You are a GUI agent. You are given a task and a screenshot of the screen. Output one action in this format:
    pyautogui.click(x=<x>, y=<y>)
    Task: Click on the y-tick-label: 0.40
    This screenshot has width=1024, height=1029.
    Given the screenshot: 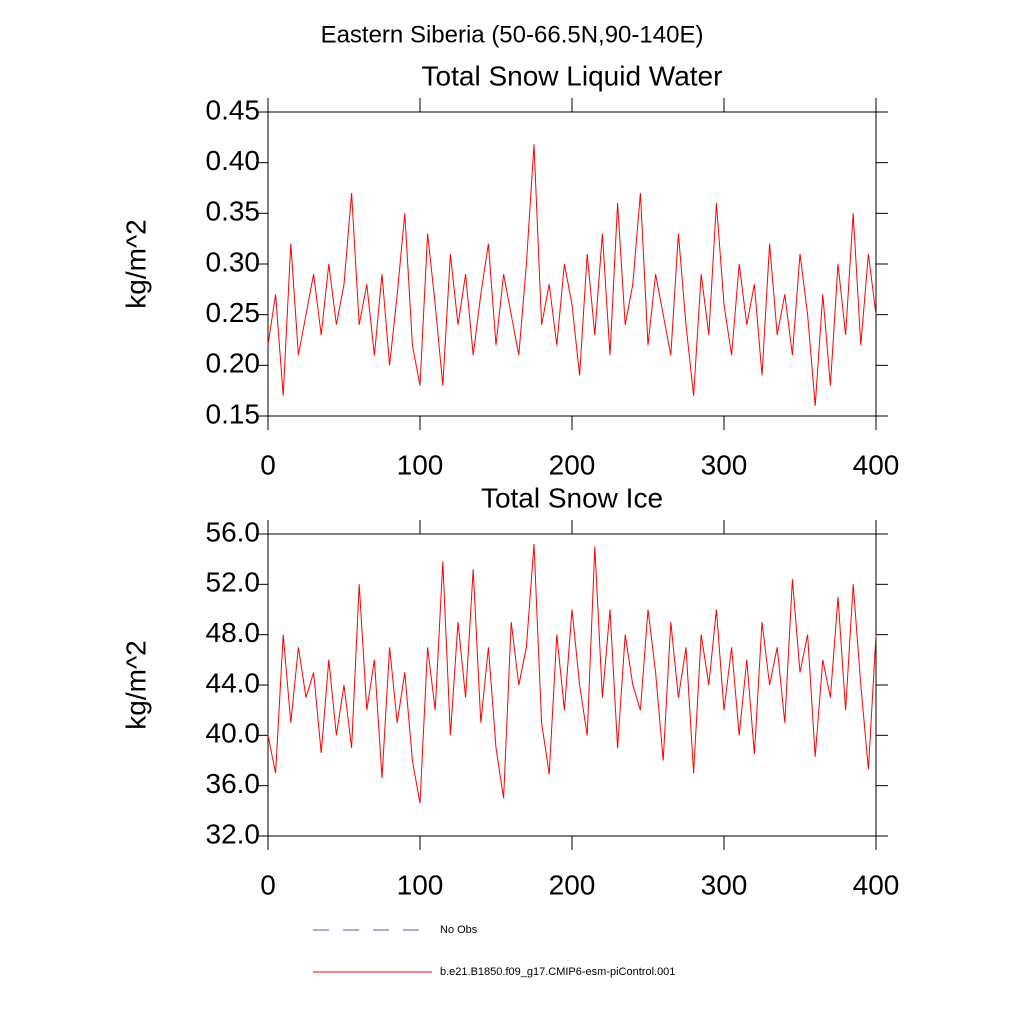 What is the action you would take?
    pyautogui.click(x=233, y=160)
    